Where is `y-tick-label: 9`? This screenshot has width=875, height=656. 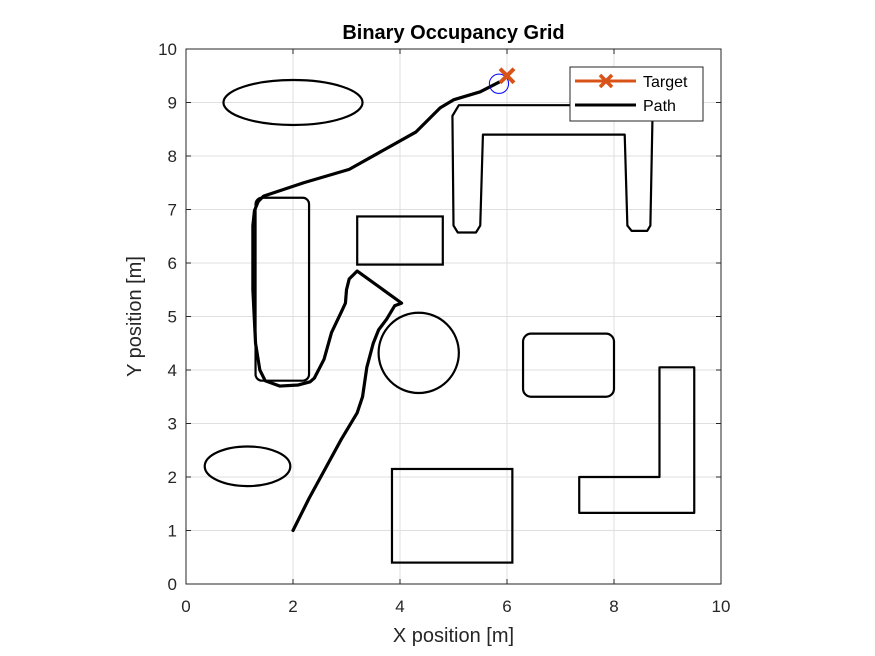 y-tick-label: 9 is located at coordinates (172, 103).